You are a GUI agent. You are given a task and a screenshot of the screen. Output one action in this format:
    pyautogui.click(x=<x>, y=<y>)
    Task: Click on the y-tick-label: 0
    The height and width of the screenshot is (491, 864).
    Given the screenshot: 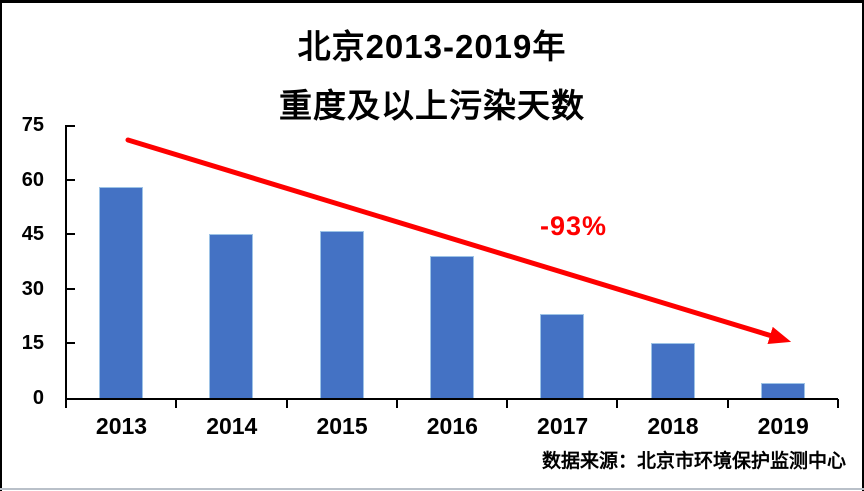 What is the action you would take?
    pyautogui.click(x=38, y=398)
    